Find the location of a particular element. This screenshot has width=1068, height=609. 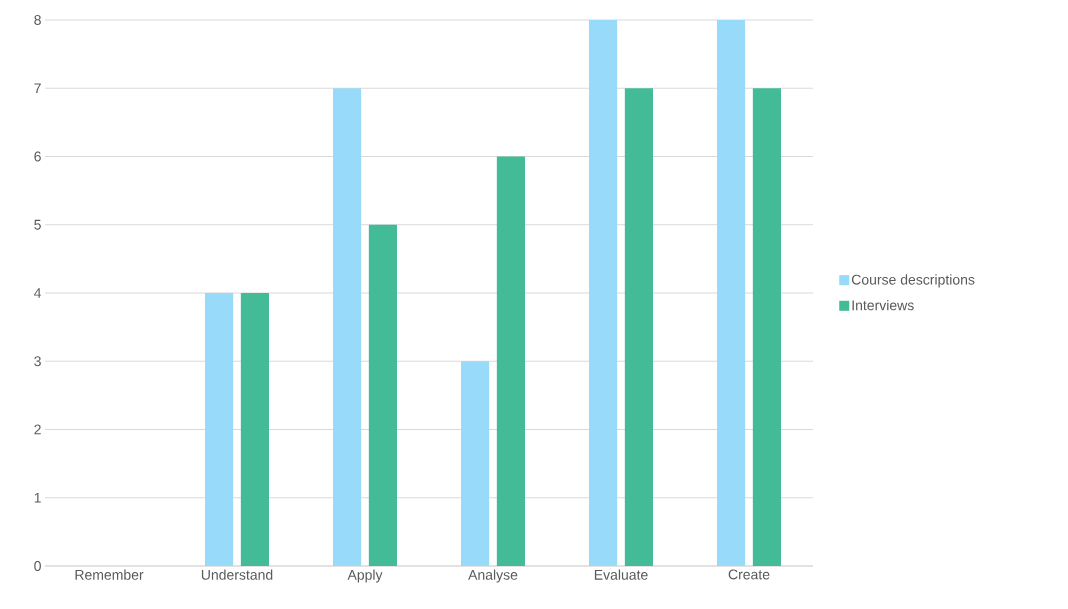

x-tick-label: Understand is located at coordinates (237, 574).